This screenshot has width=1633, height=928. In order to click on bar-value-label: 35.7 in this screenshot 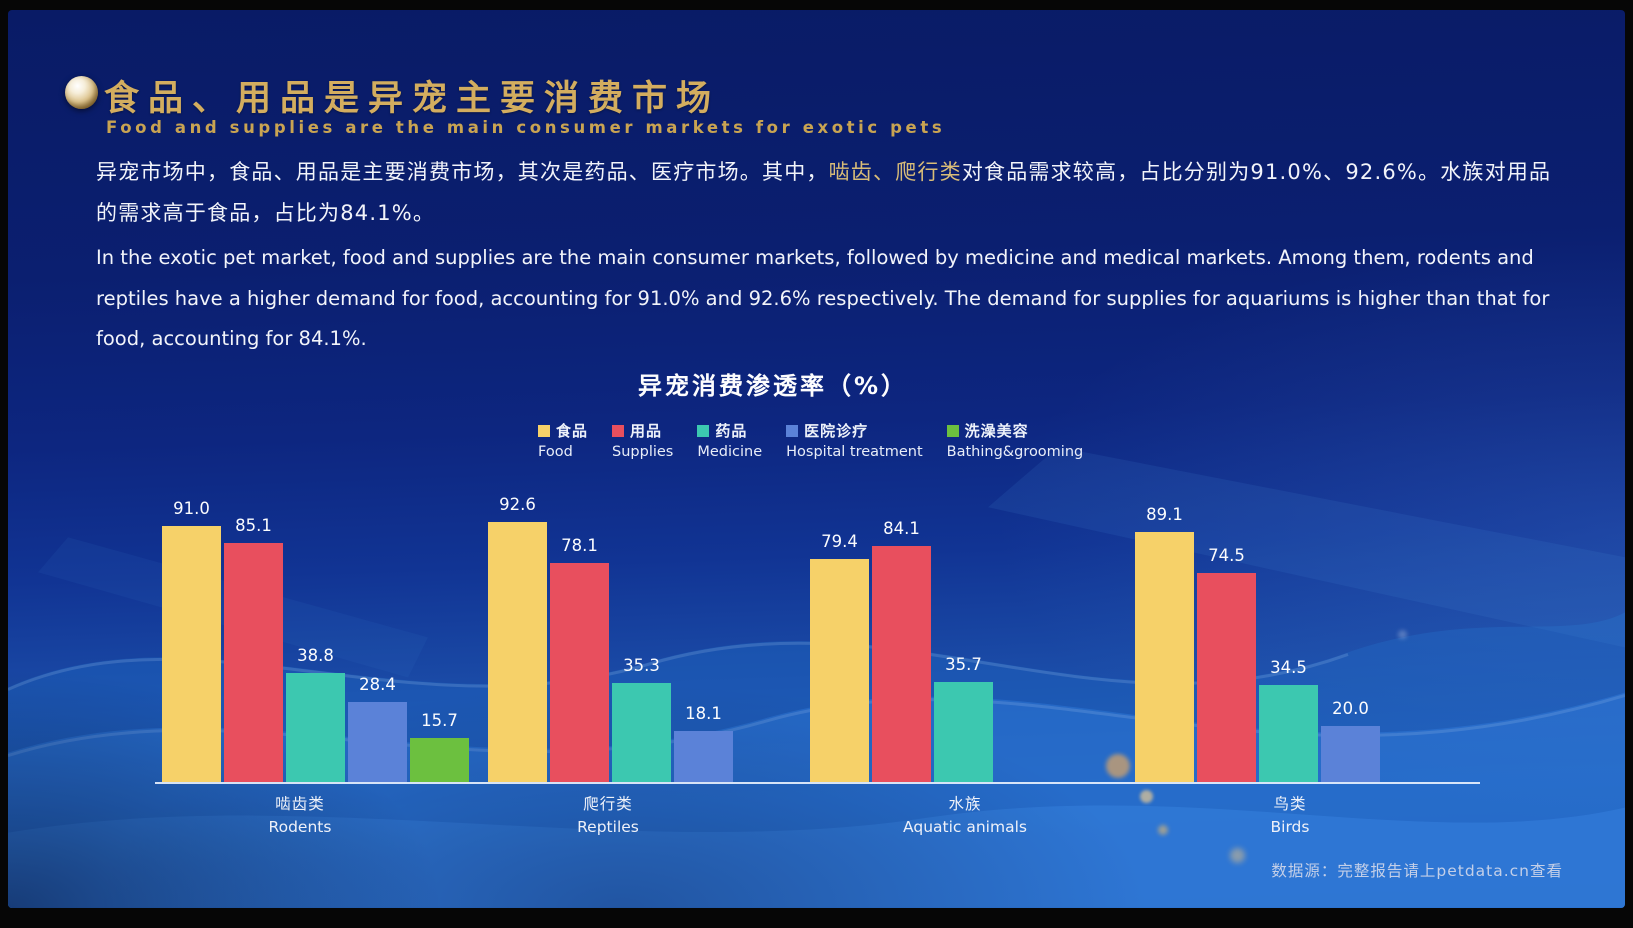, I will do `click(963, 664)`.